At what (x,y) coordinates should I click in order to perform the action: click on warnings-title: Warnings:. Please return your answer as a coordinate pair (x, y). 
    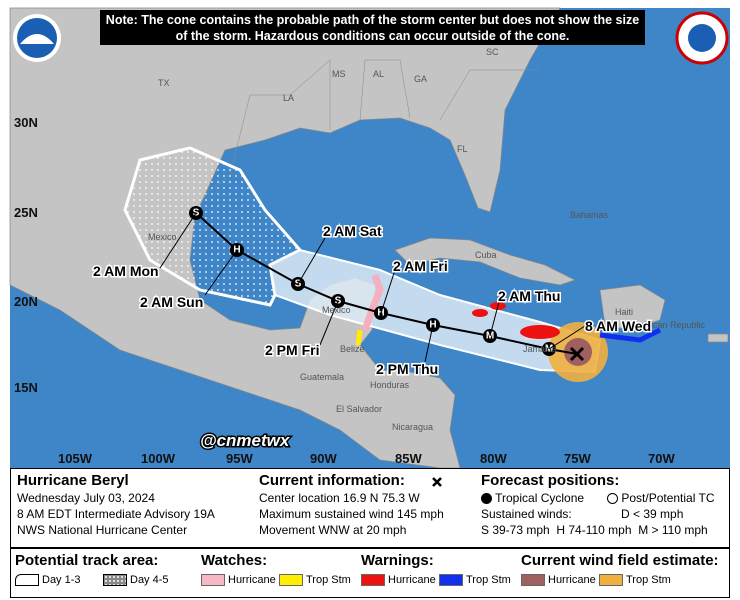
    Looking at the image, I should click on (397, 560).